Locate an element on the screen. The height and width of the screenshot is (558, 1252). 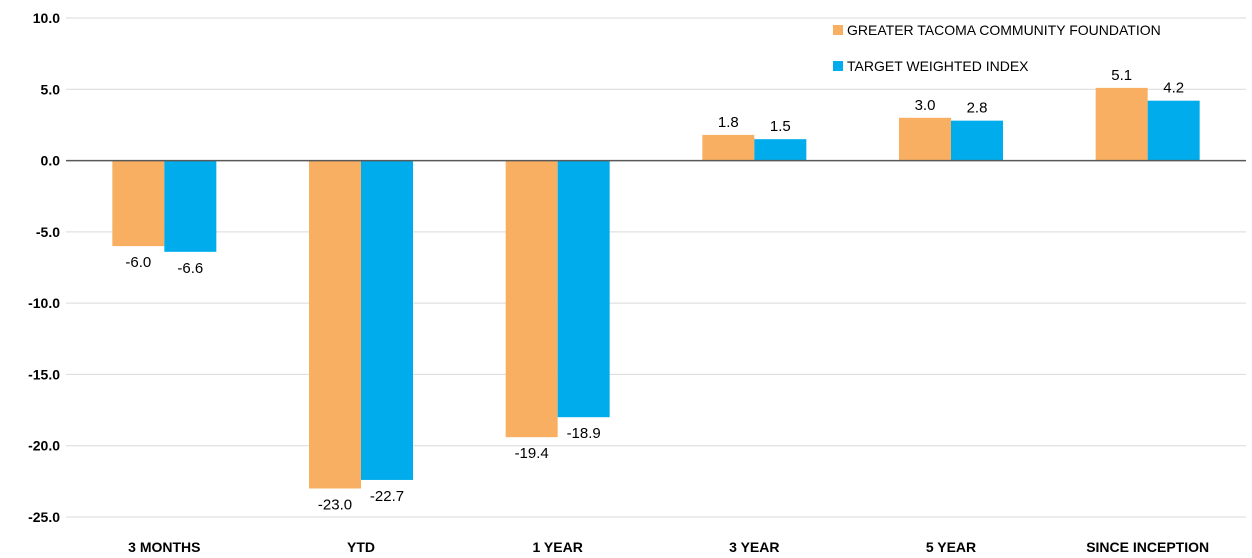
x-tick-label: SINCE INCEPTION is located at coordinates (1147, 547).